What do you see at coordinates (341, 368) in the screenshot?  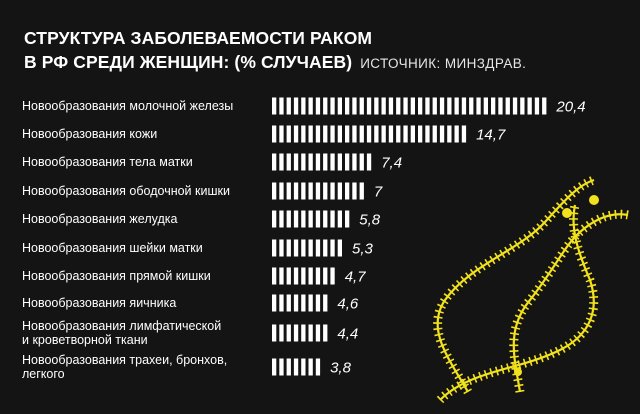 I see `value-label: 3,8` at bounding box center [341, 368].